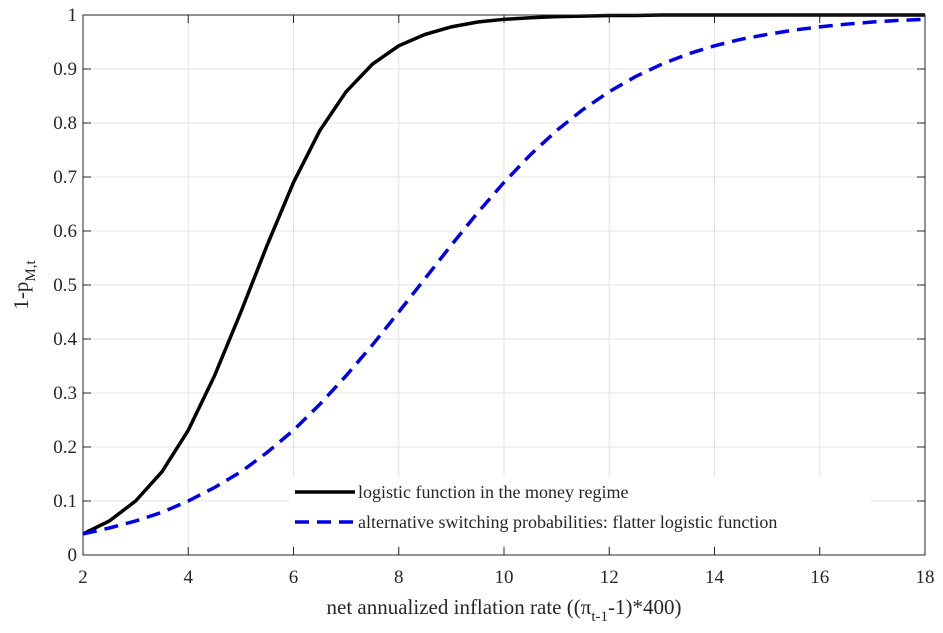 This screenshot has width=943, height=633. I want to click on x-tick-label: 12, so click(609, 577).